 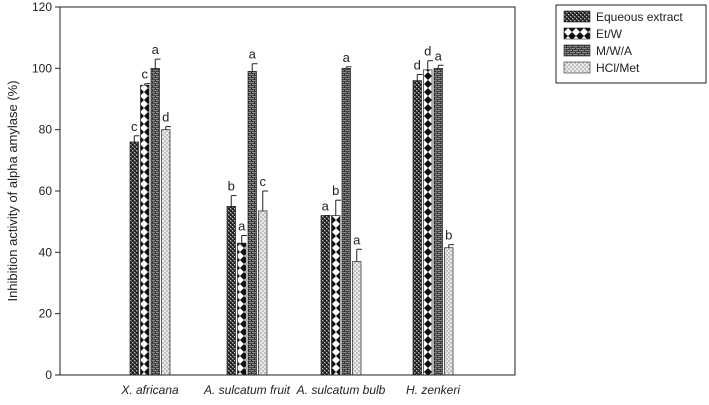 I want to click on legend-entry: Equeous extract, so click(x=639, y=17).